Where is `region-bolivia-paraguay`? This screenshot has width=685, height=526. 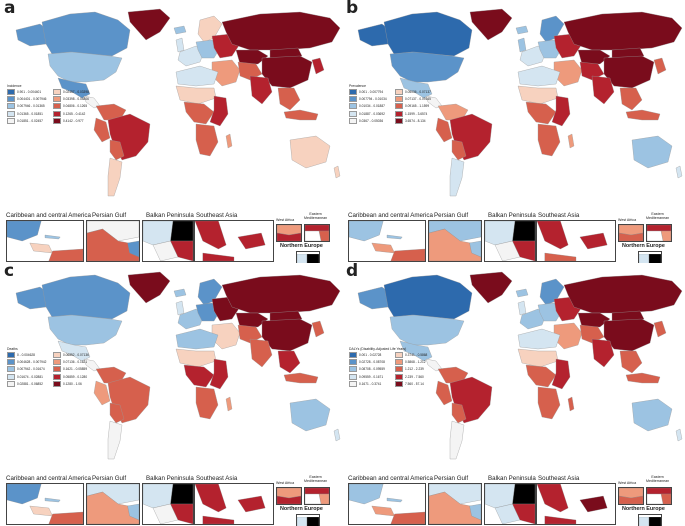 region-bolivia-paraguay is located at coordinates (459, 413).